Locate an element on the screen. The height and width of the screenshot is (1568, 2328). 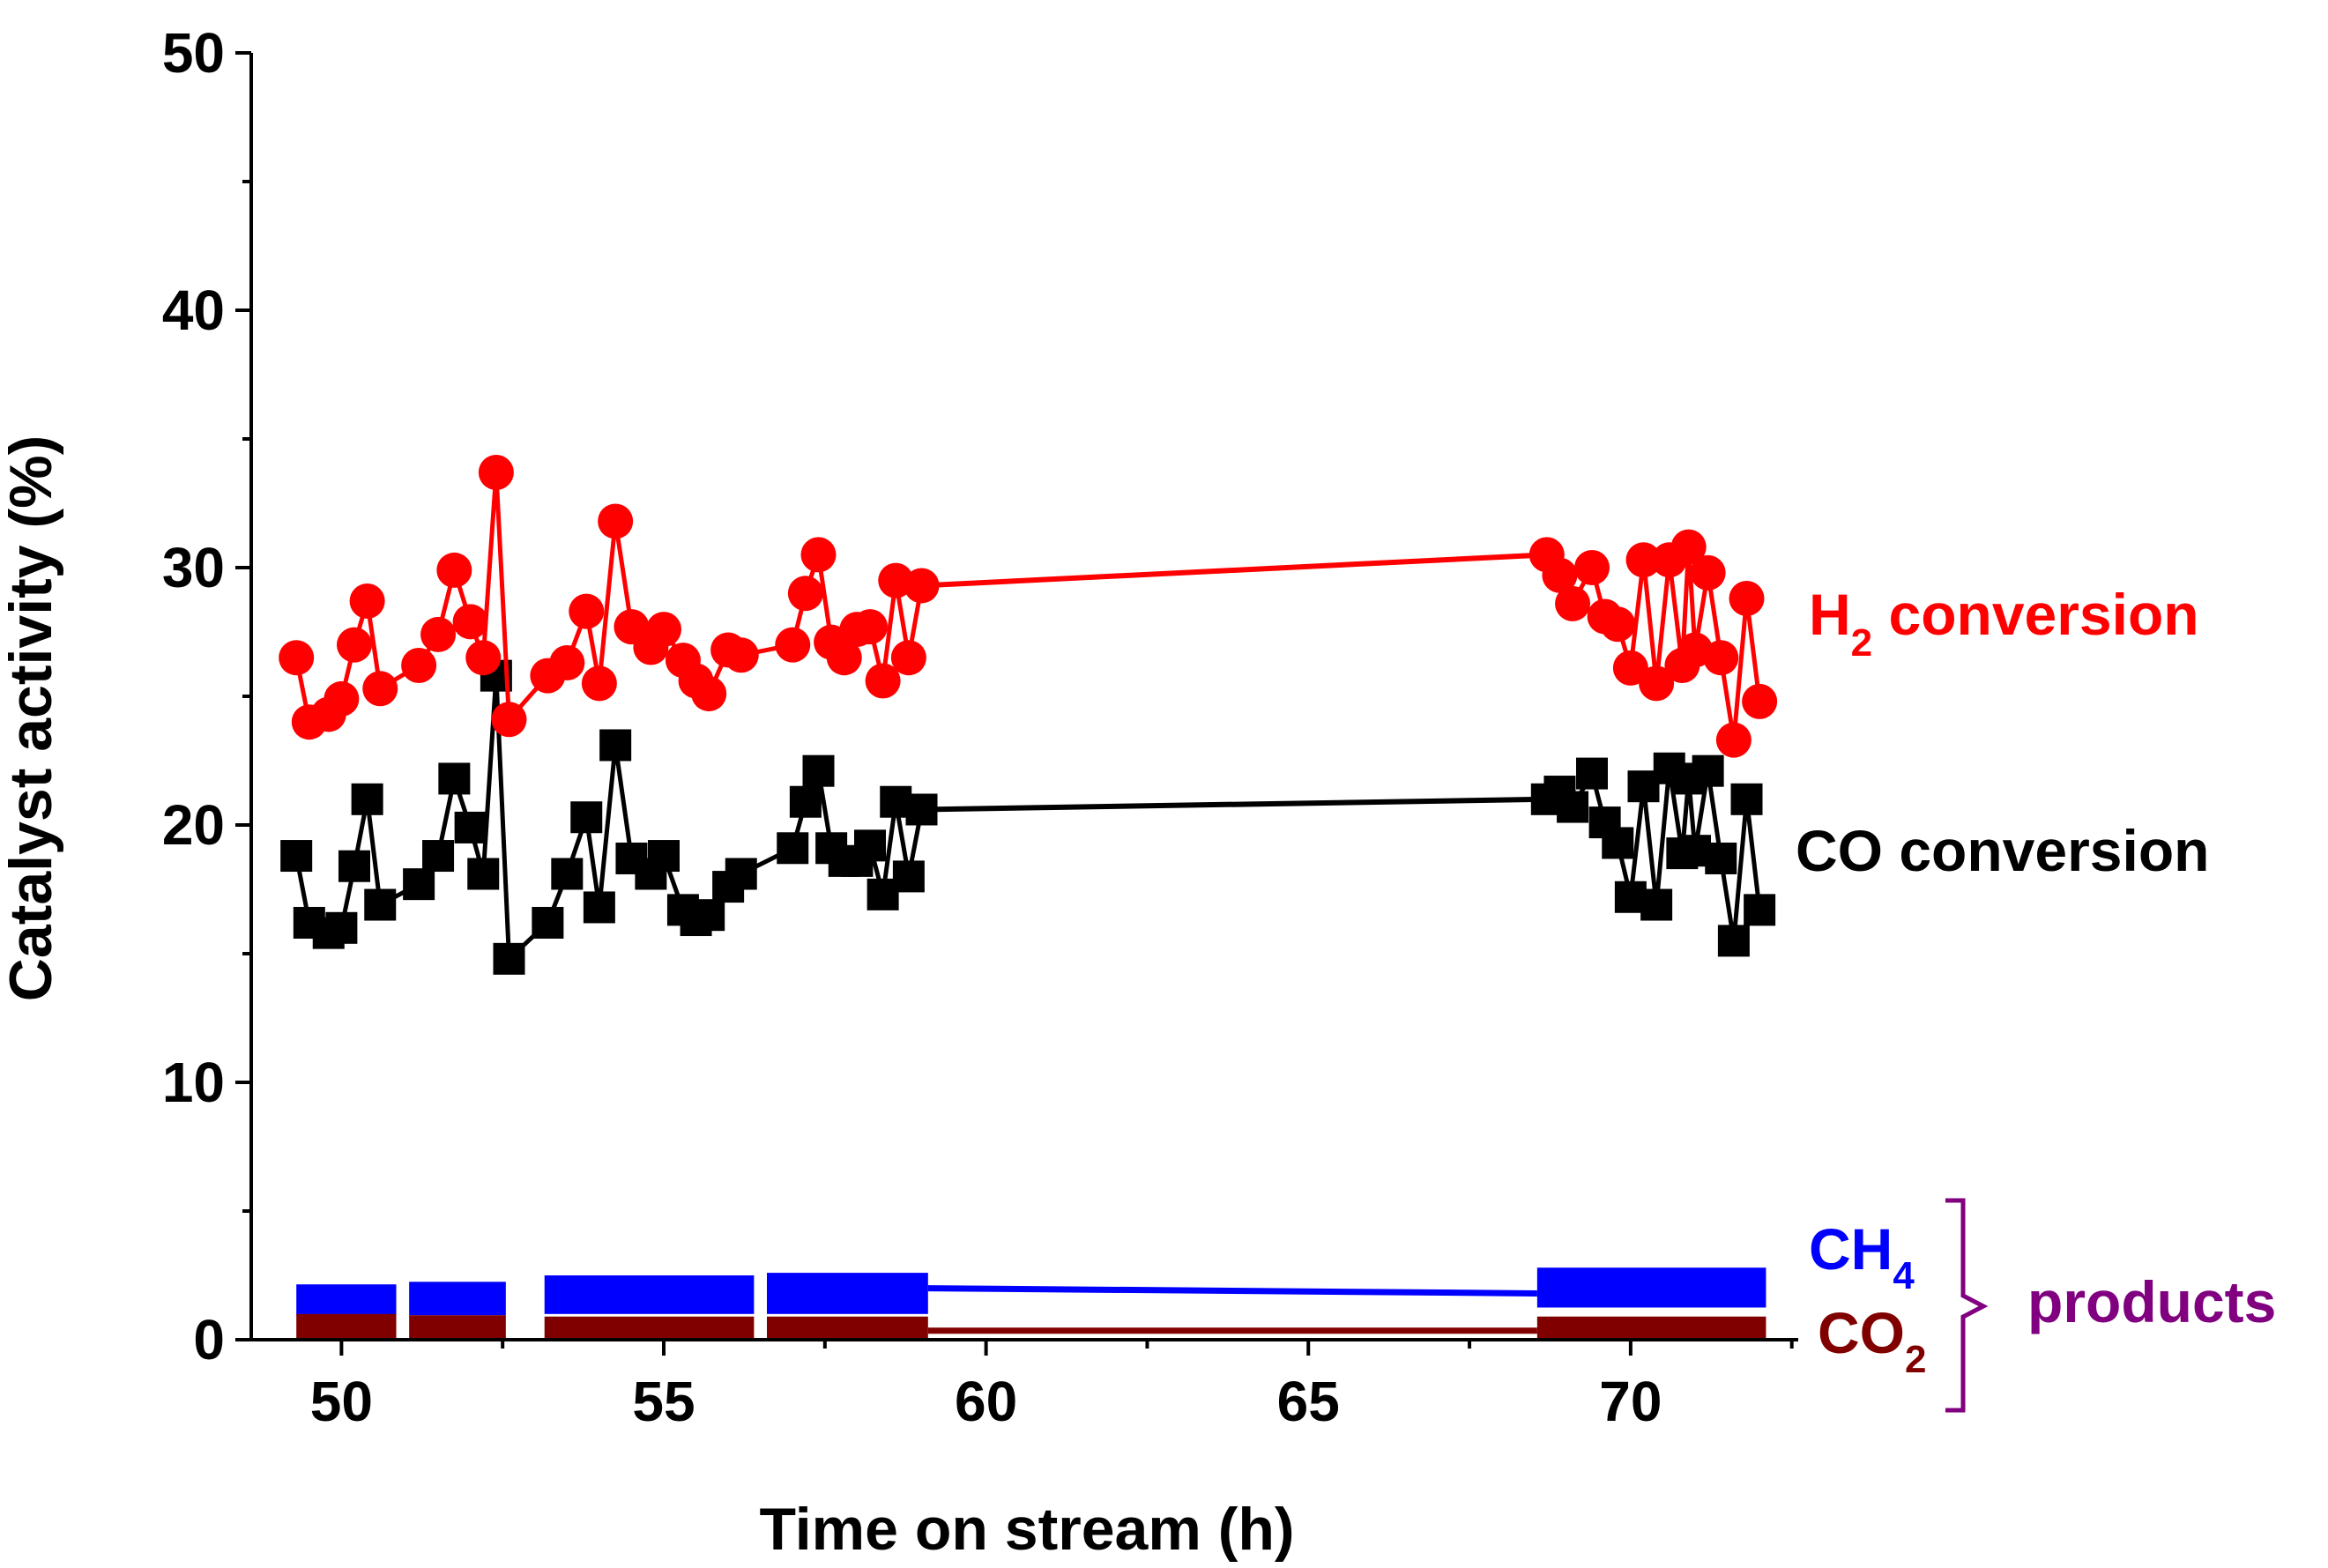
label-co2: CO2 is located at coordinates (1872, 1340).